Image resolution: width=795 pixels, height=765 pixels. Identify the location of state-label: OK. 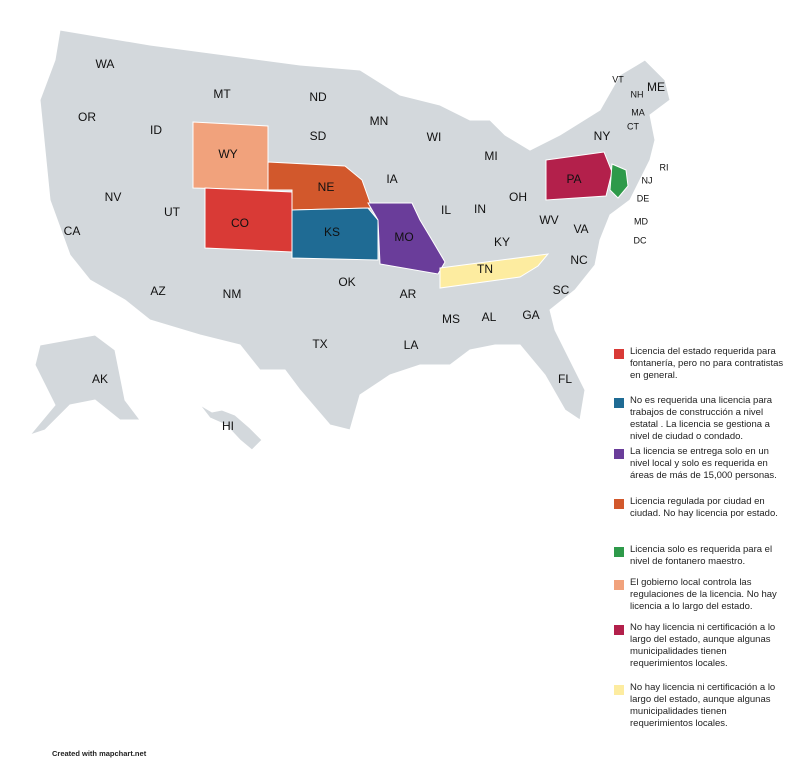
(346, 282).